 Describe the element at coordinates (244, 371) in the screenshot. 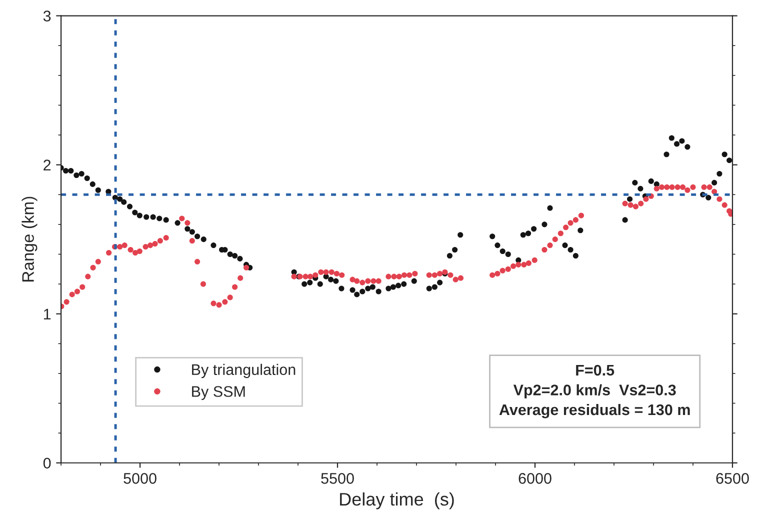

I see `legend-label: By triangulation` at that location.